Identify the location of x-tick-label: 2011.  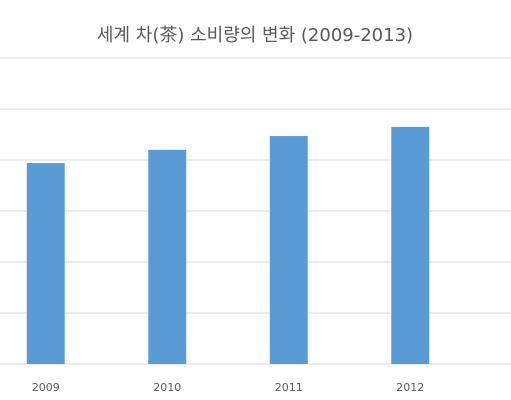
(289, 387).